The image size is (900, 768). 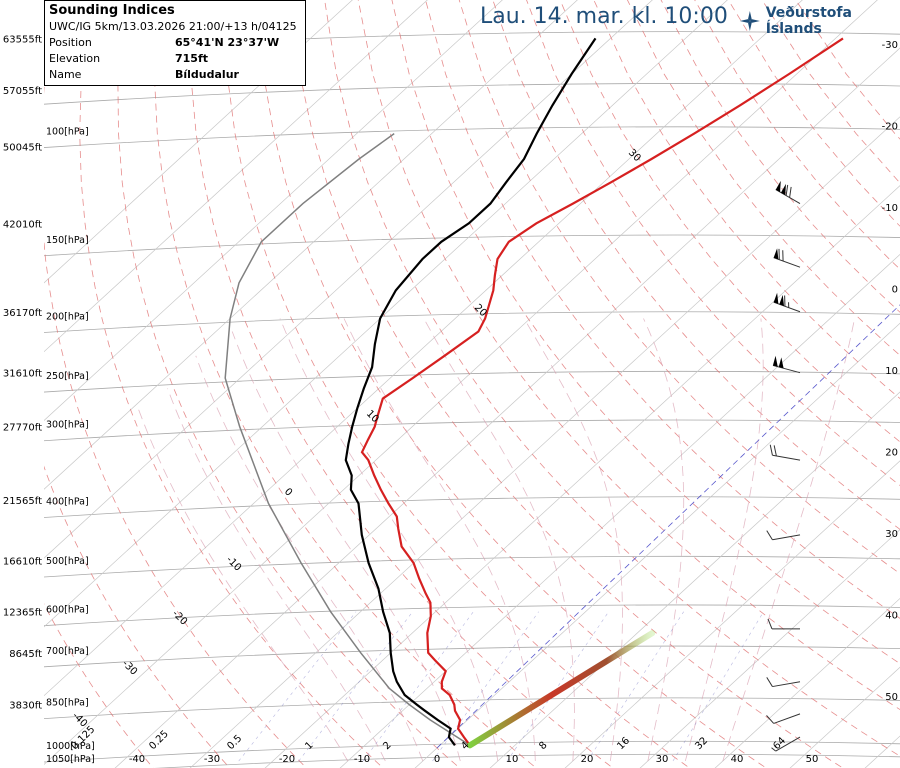 What do you see at coordinates (701, 743) in the screenshot?
I see `mixing-ratio-label: 32` at bounding box center [701, 743].